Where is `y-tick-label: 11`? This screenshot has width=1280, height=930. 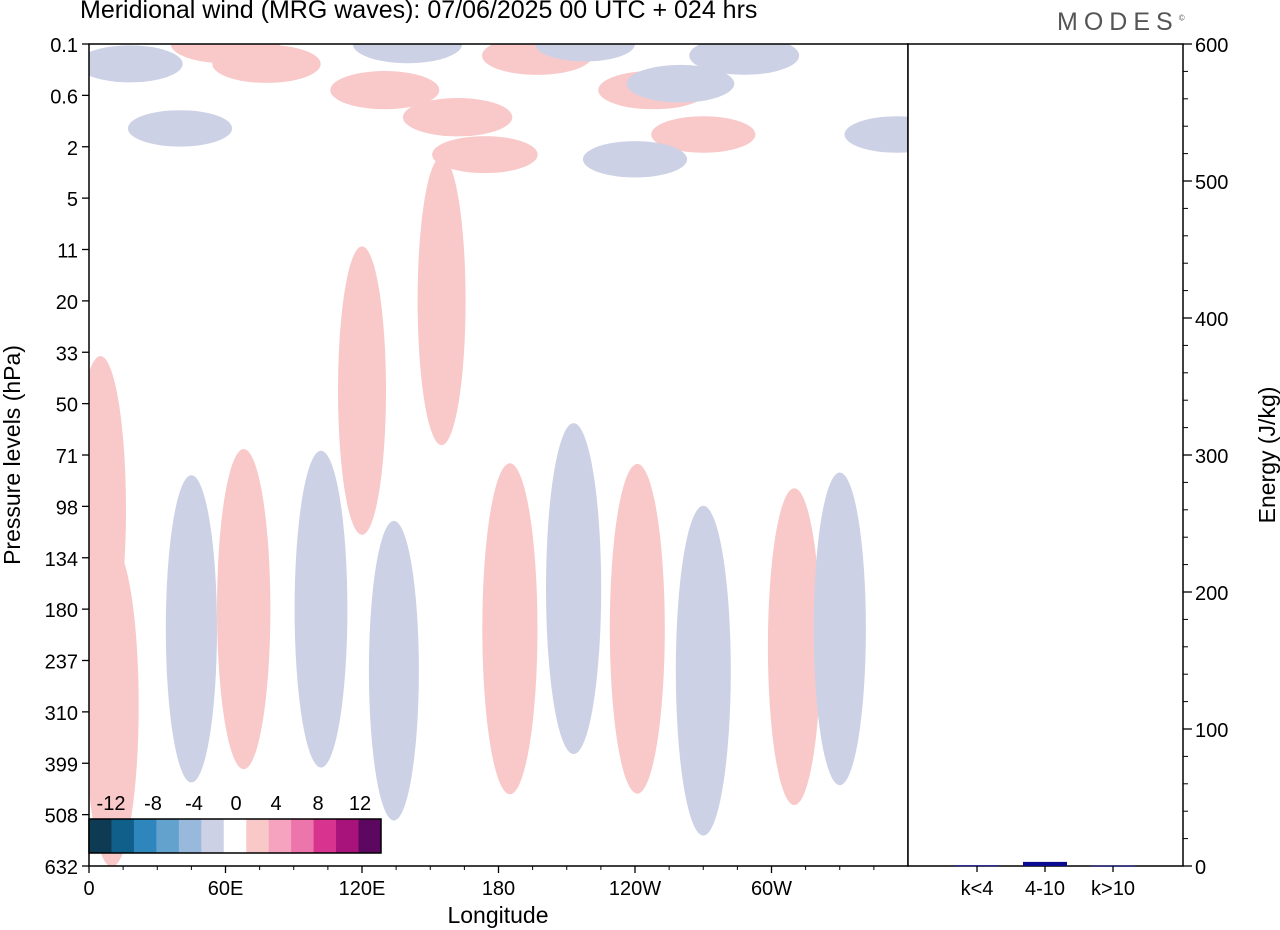
y-tick-label: 11 is located at coordinates (67, 252).